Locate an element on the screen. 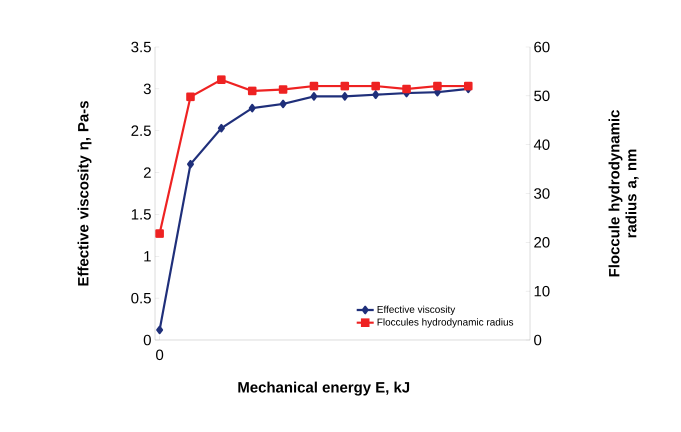 The width and height of the screenshot is (681, 432). y2-tick-label: 10 is located at coordinates (542, 291).